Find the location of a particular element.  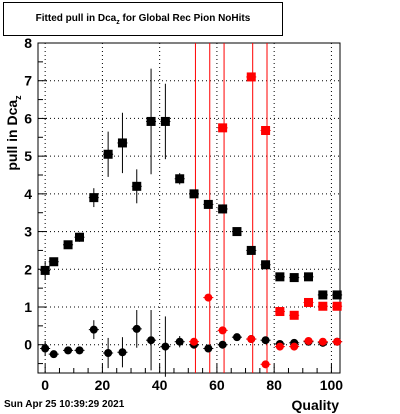

x-tick-label: 80 is located at coordinates (274, 385).